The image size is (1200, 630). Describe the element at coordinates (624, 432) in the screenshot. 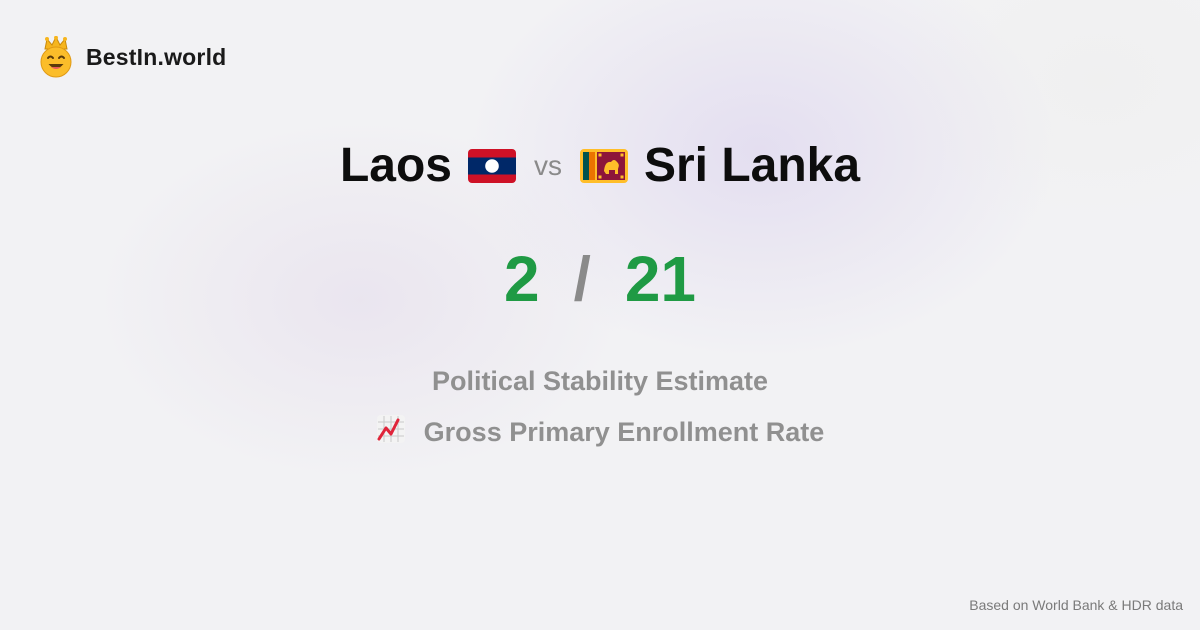

I see `metric-label: Gross Primary Enrollment Rate` at that location.